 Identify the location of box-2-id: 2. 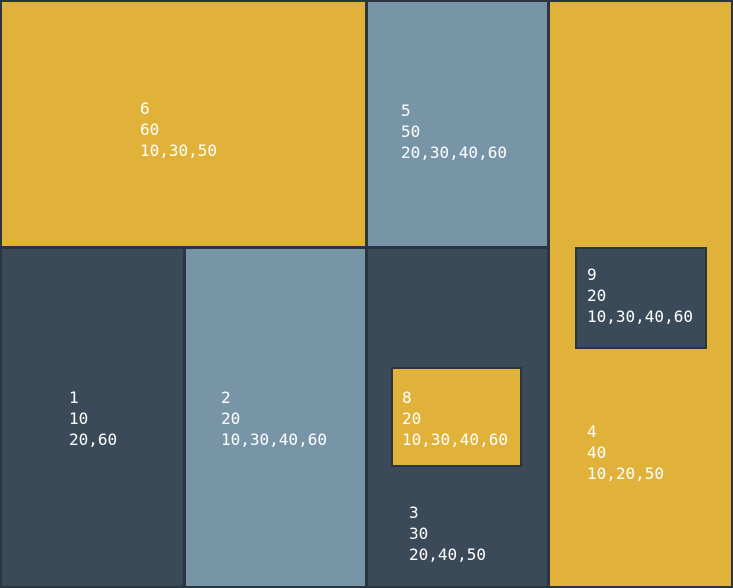
(226, 397).